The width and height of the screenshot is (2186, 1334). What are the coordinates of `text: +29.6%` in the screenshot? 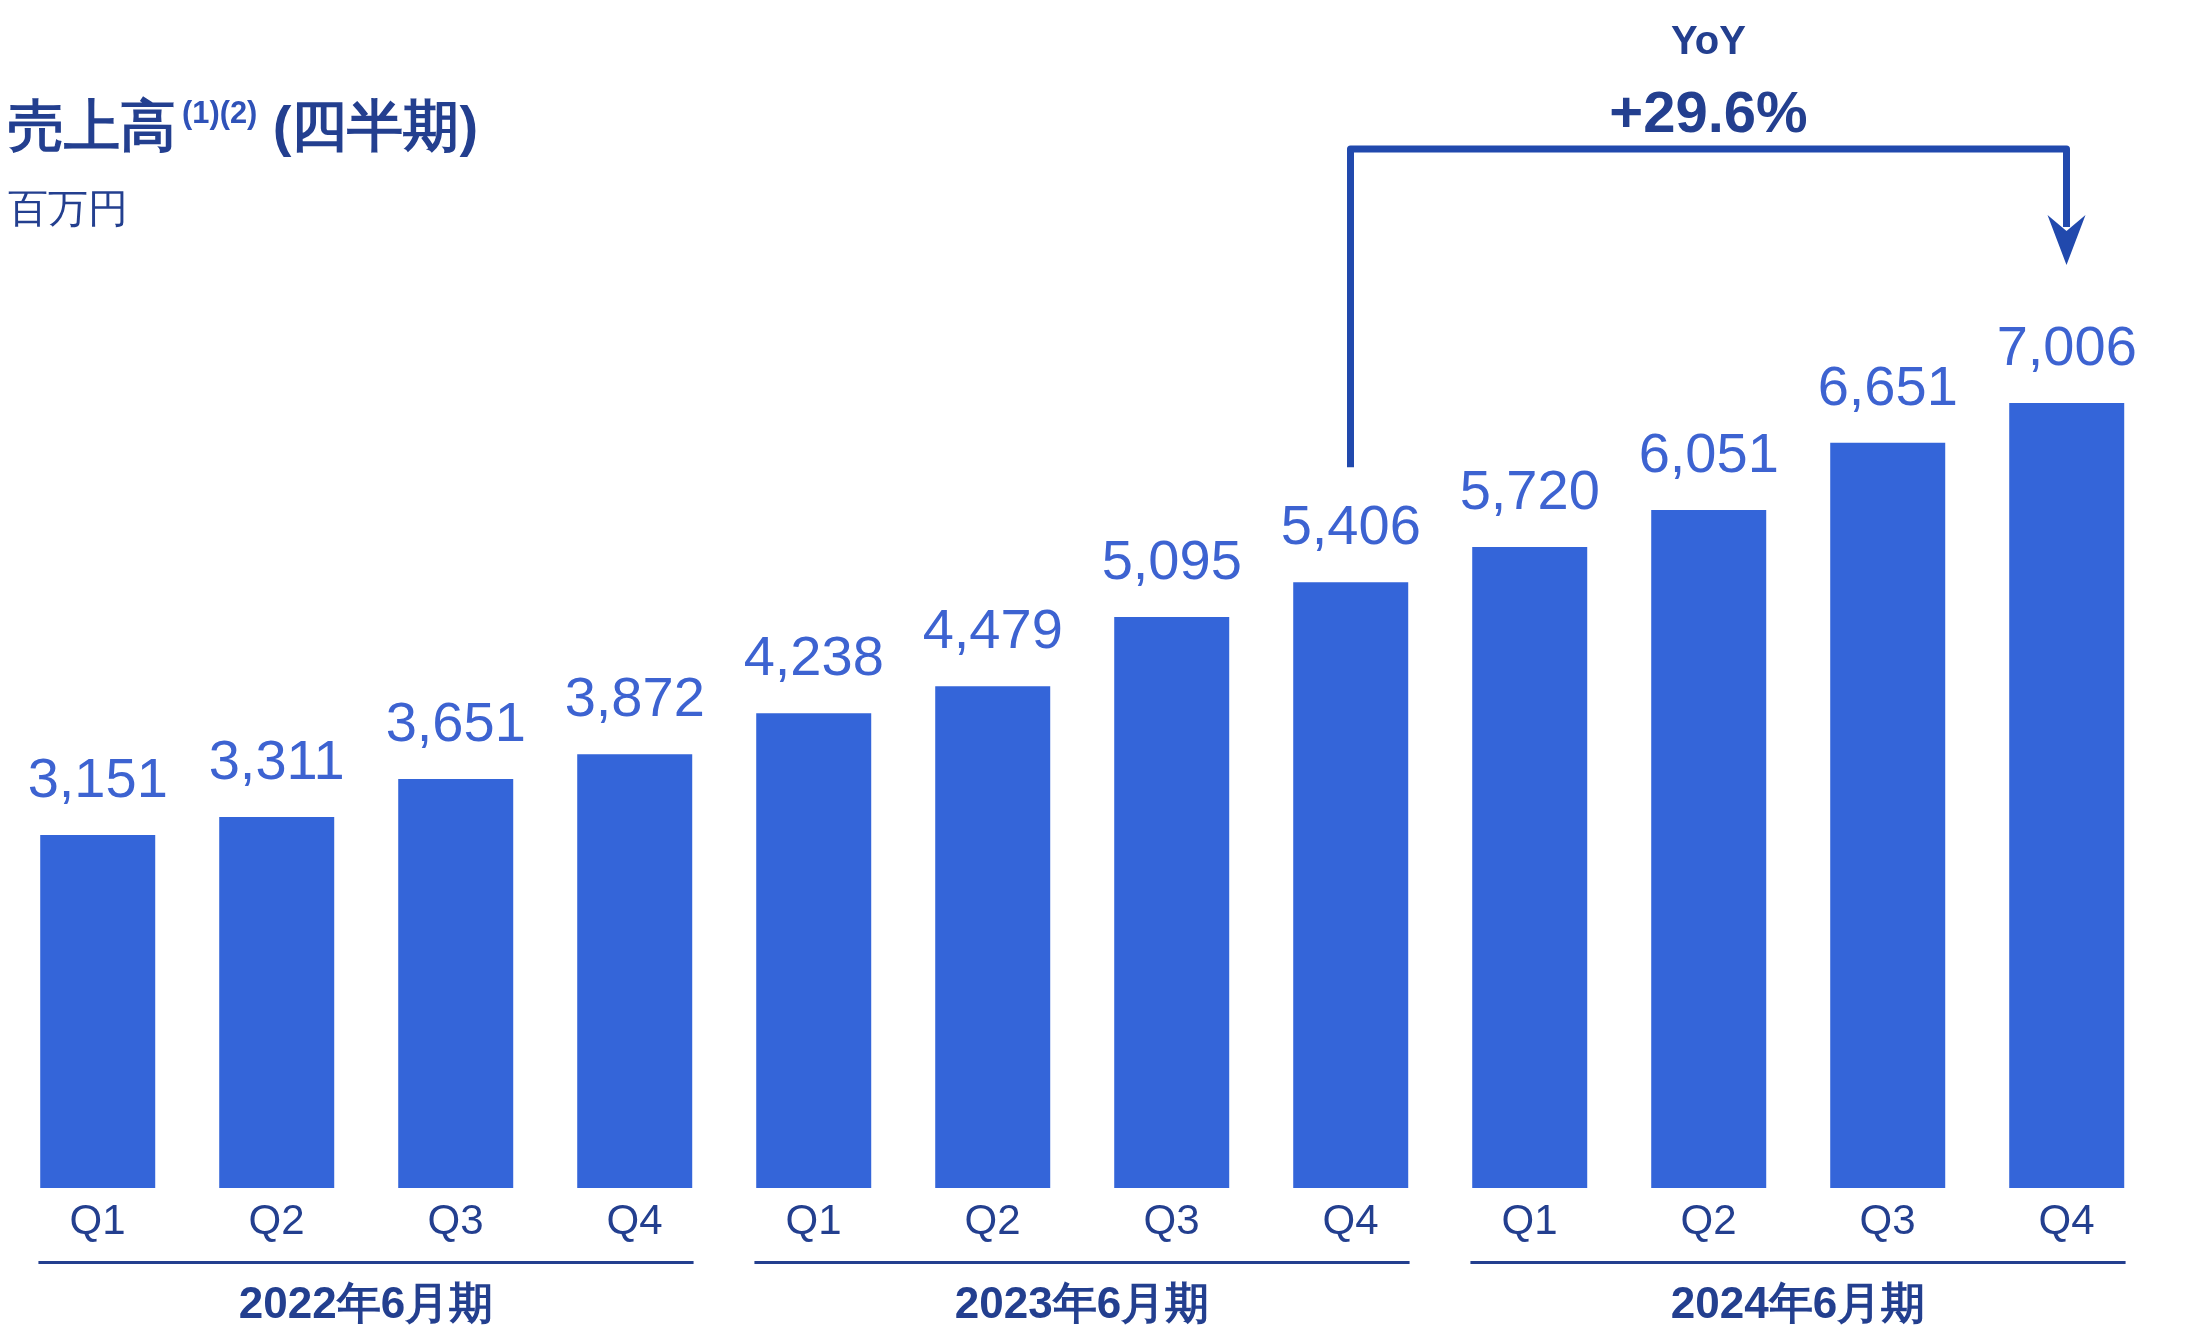 It's located at (1708, 111).